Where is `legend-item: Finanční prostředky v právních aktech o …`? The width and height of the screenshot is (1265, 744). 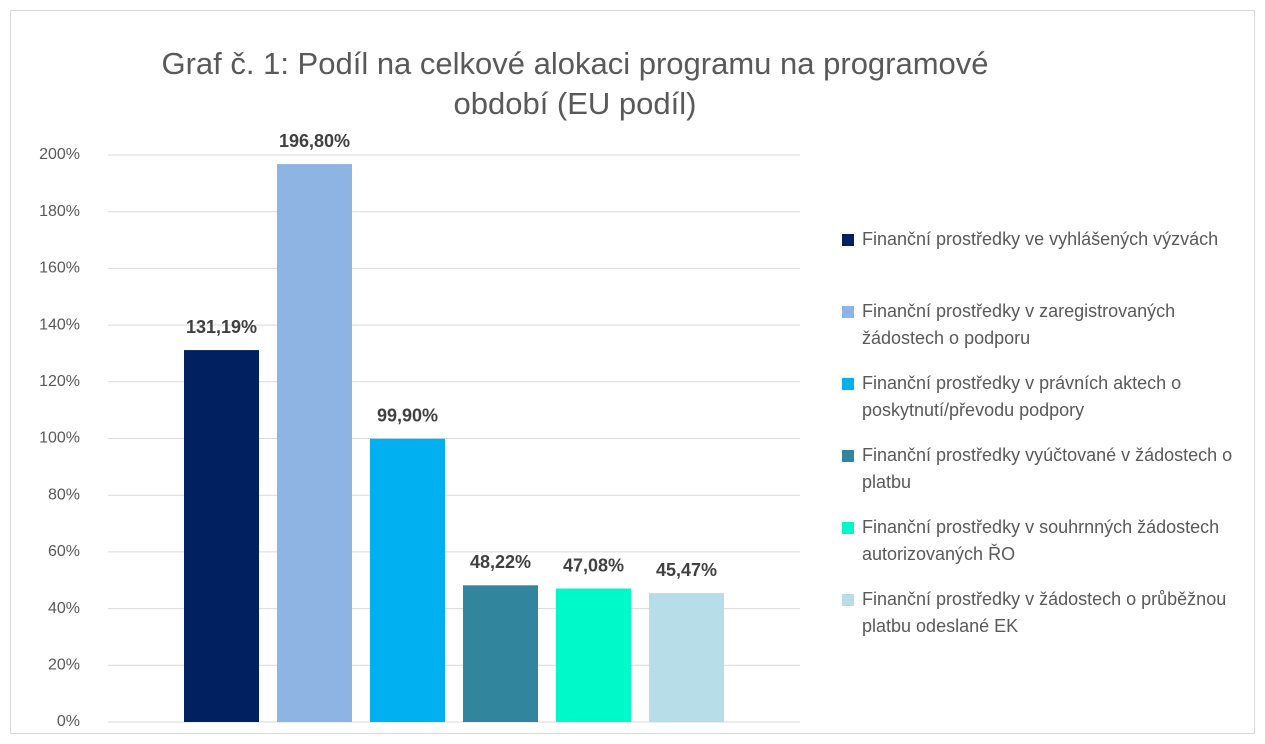
legend-item: Finanční prostředky v právních aktech o … is located at coordinates (1047, 406).